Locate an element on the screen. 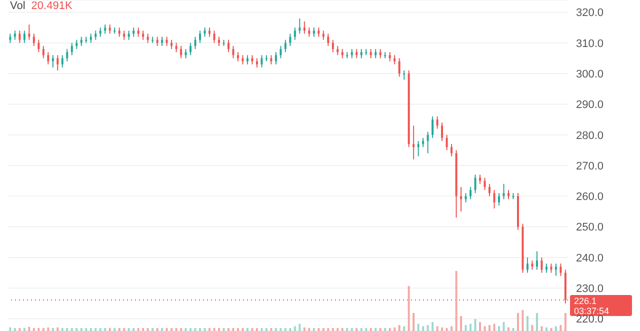 This screenshot has height=331, width=640. y-tick-label: 240.0 is located at coordinates (590, 258).